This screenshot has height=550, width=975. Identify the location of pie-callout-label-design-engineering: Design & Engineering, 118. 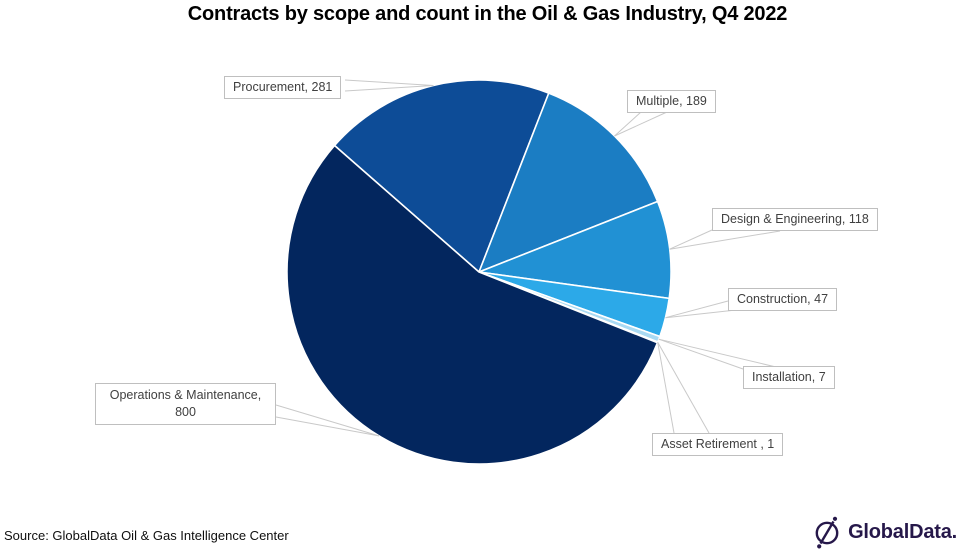
(795, 219).